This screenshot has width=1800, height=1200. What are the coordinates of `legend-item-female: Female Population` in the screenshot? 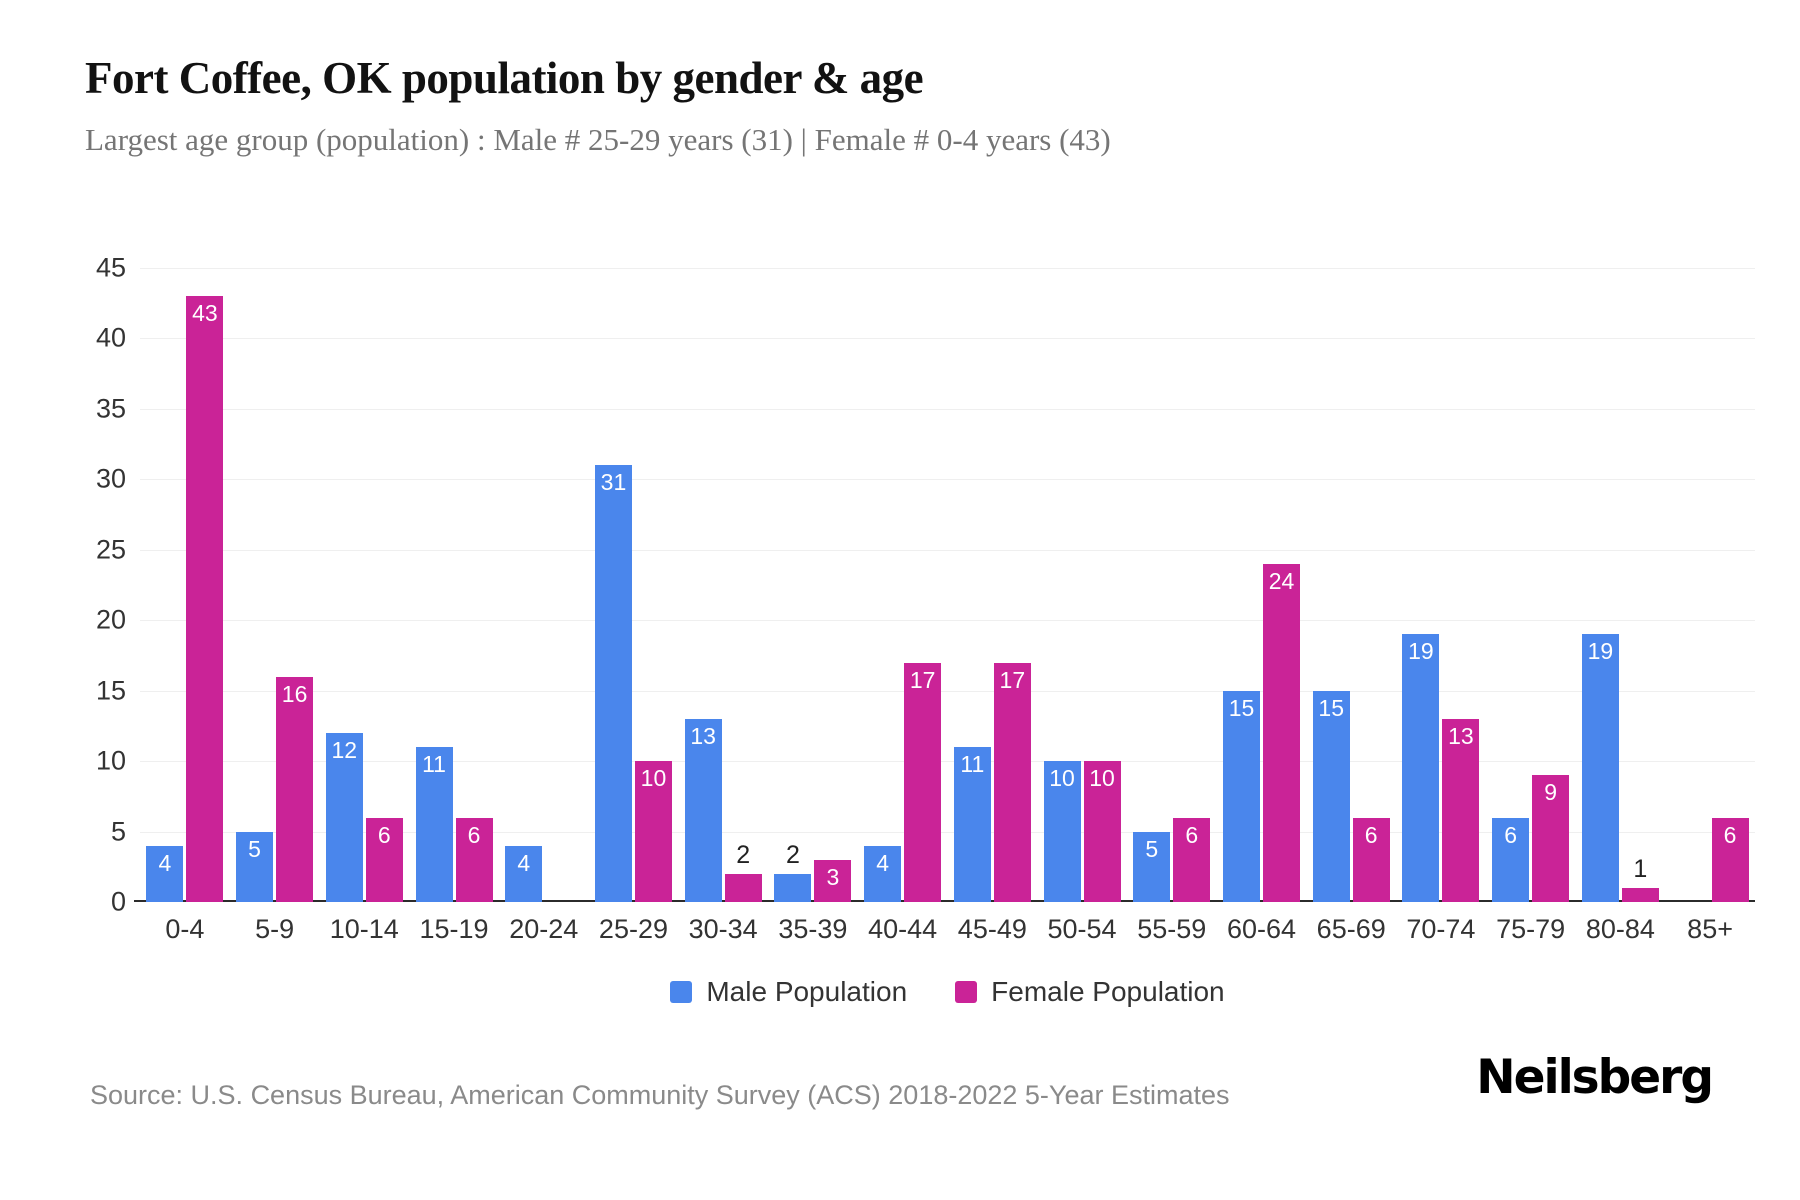 It's located at (1090, 992).